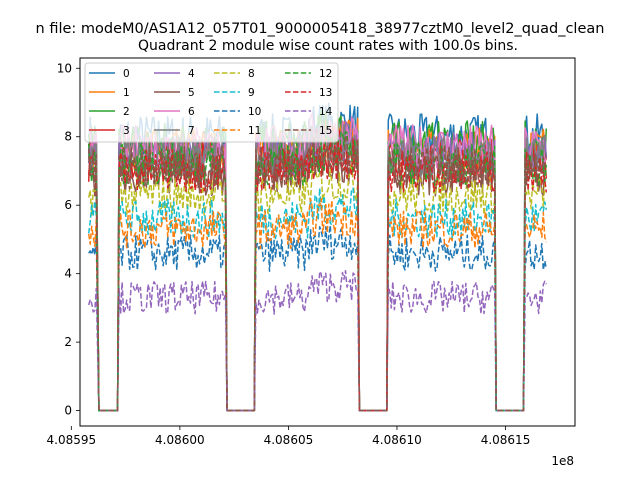 This screenshot has width=640, height=480. What do you see at coordinates (191, 93) in the screenshot?
I see `legend-label: 5` at bounding box center [191, 93].